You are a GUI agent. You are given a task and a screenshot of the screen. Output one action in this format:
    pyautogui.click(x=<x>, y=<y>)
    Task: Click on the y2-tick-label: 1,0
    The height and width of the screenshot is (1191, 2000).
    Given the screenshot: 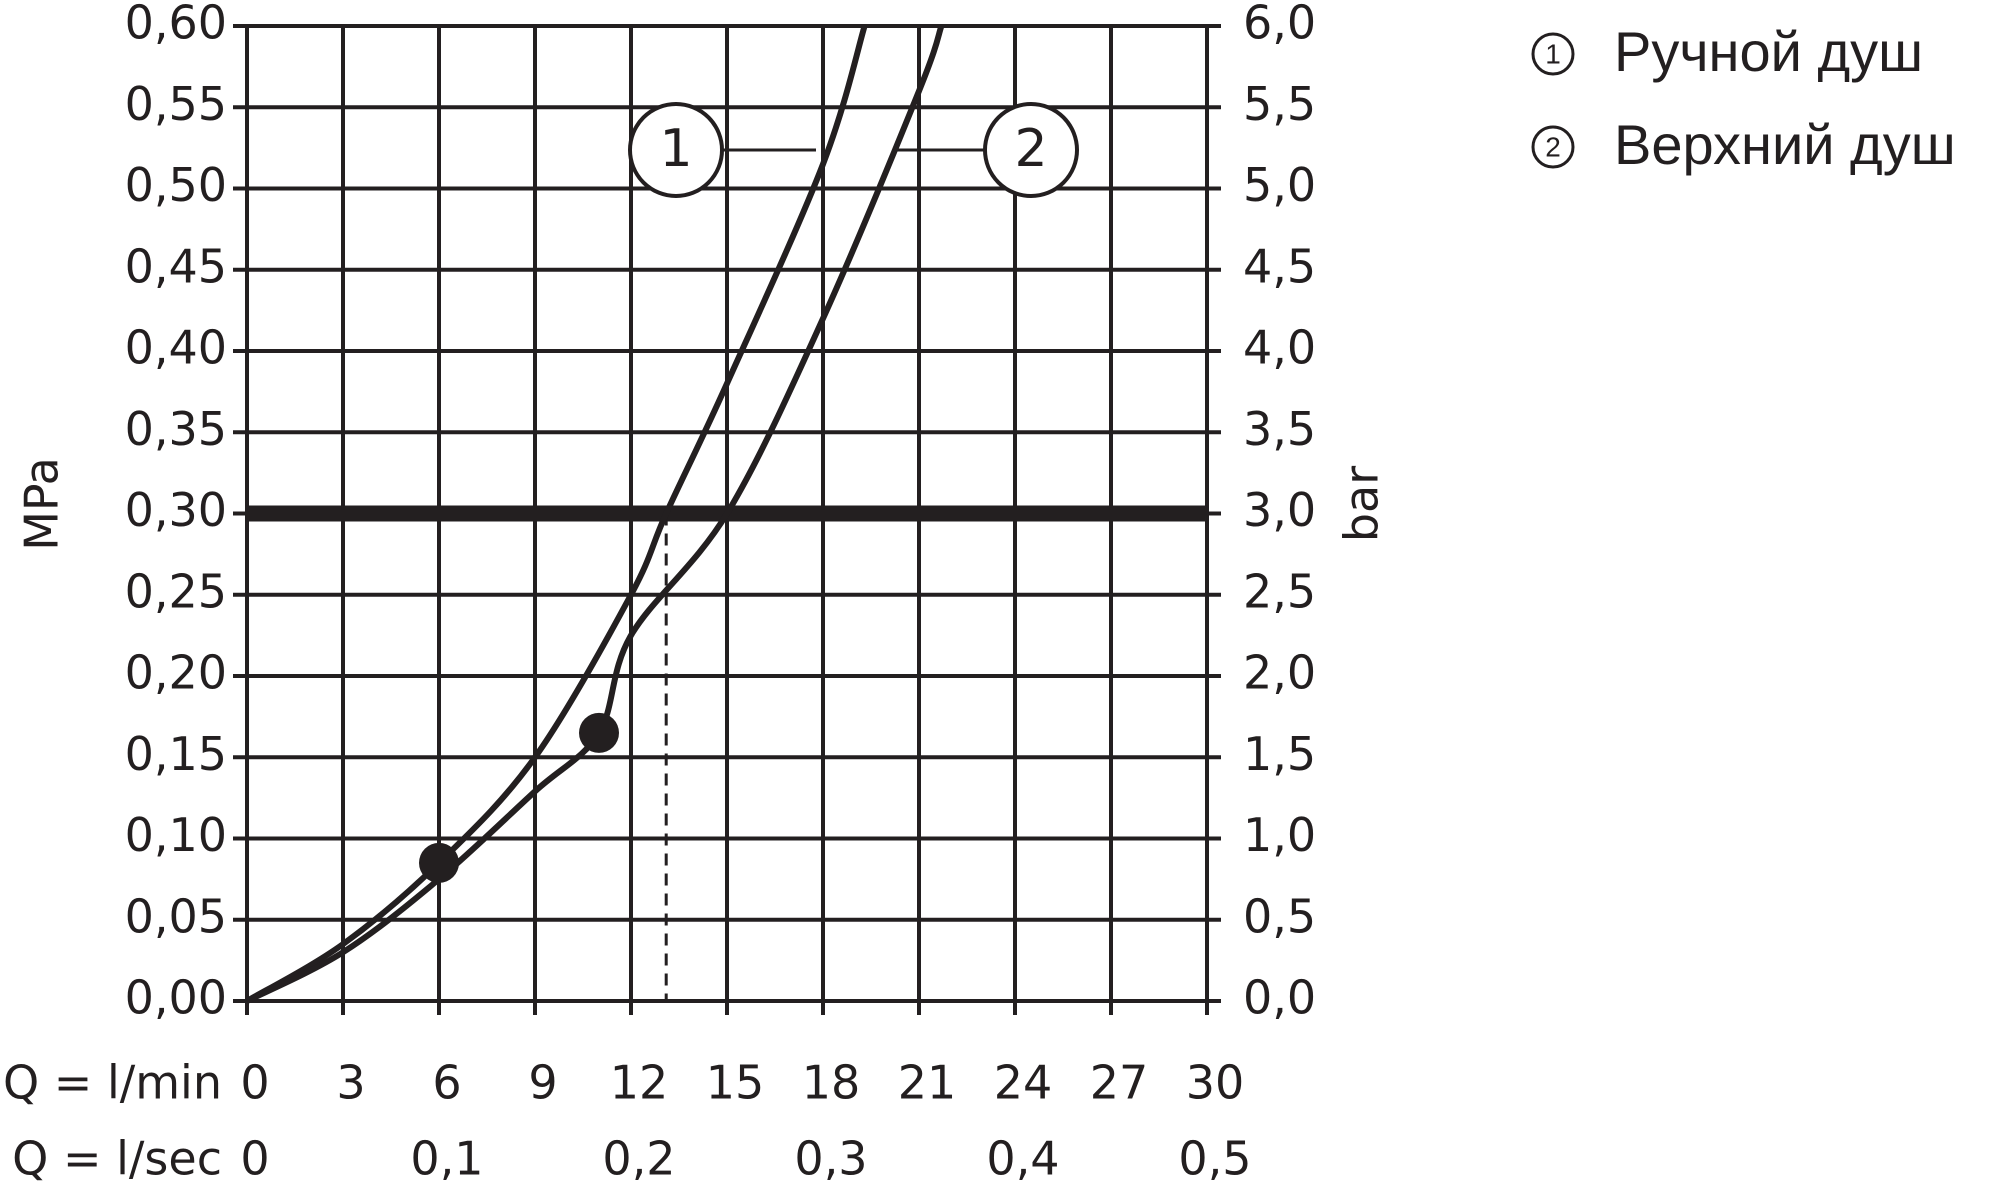 What is the action you would take?
    pyautogui.click(x=1279, y=835)
    